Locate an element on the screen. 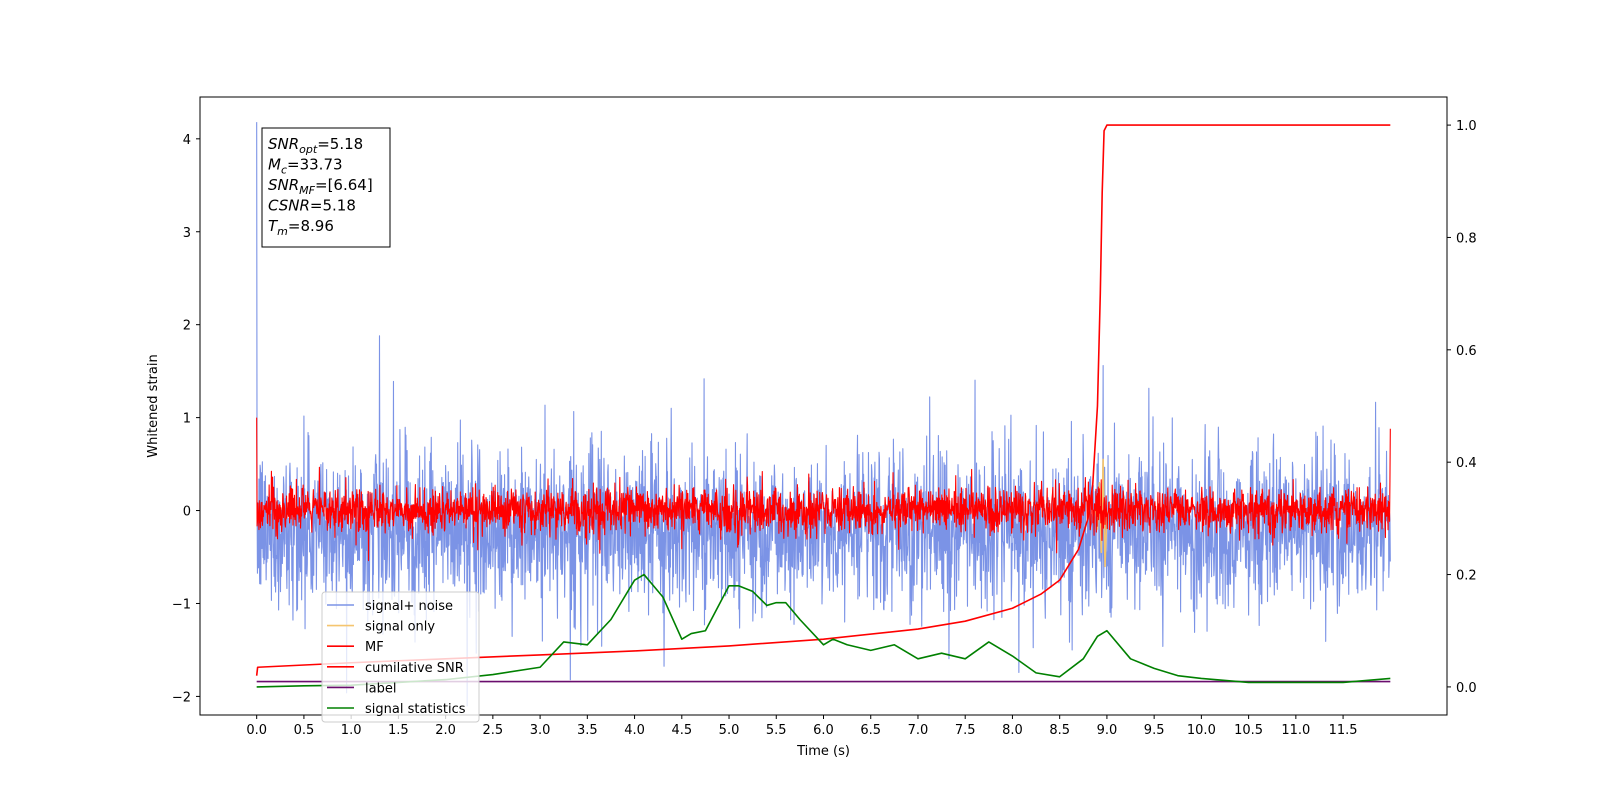  legend-frame is located at coordinates (400, 657).